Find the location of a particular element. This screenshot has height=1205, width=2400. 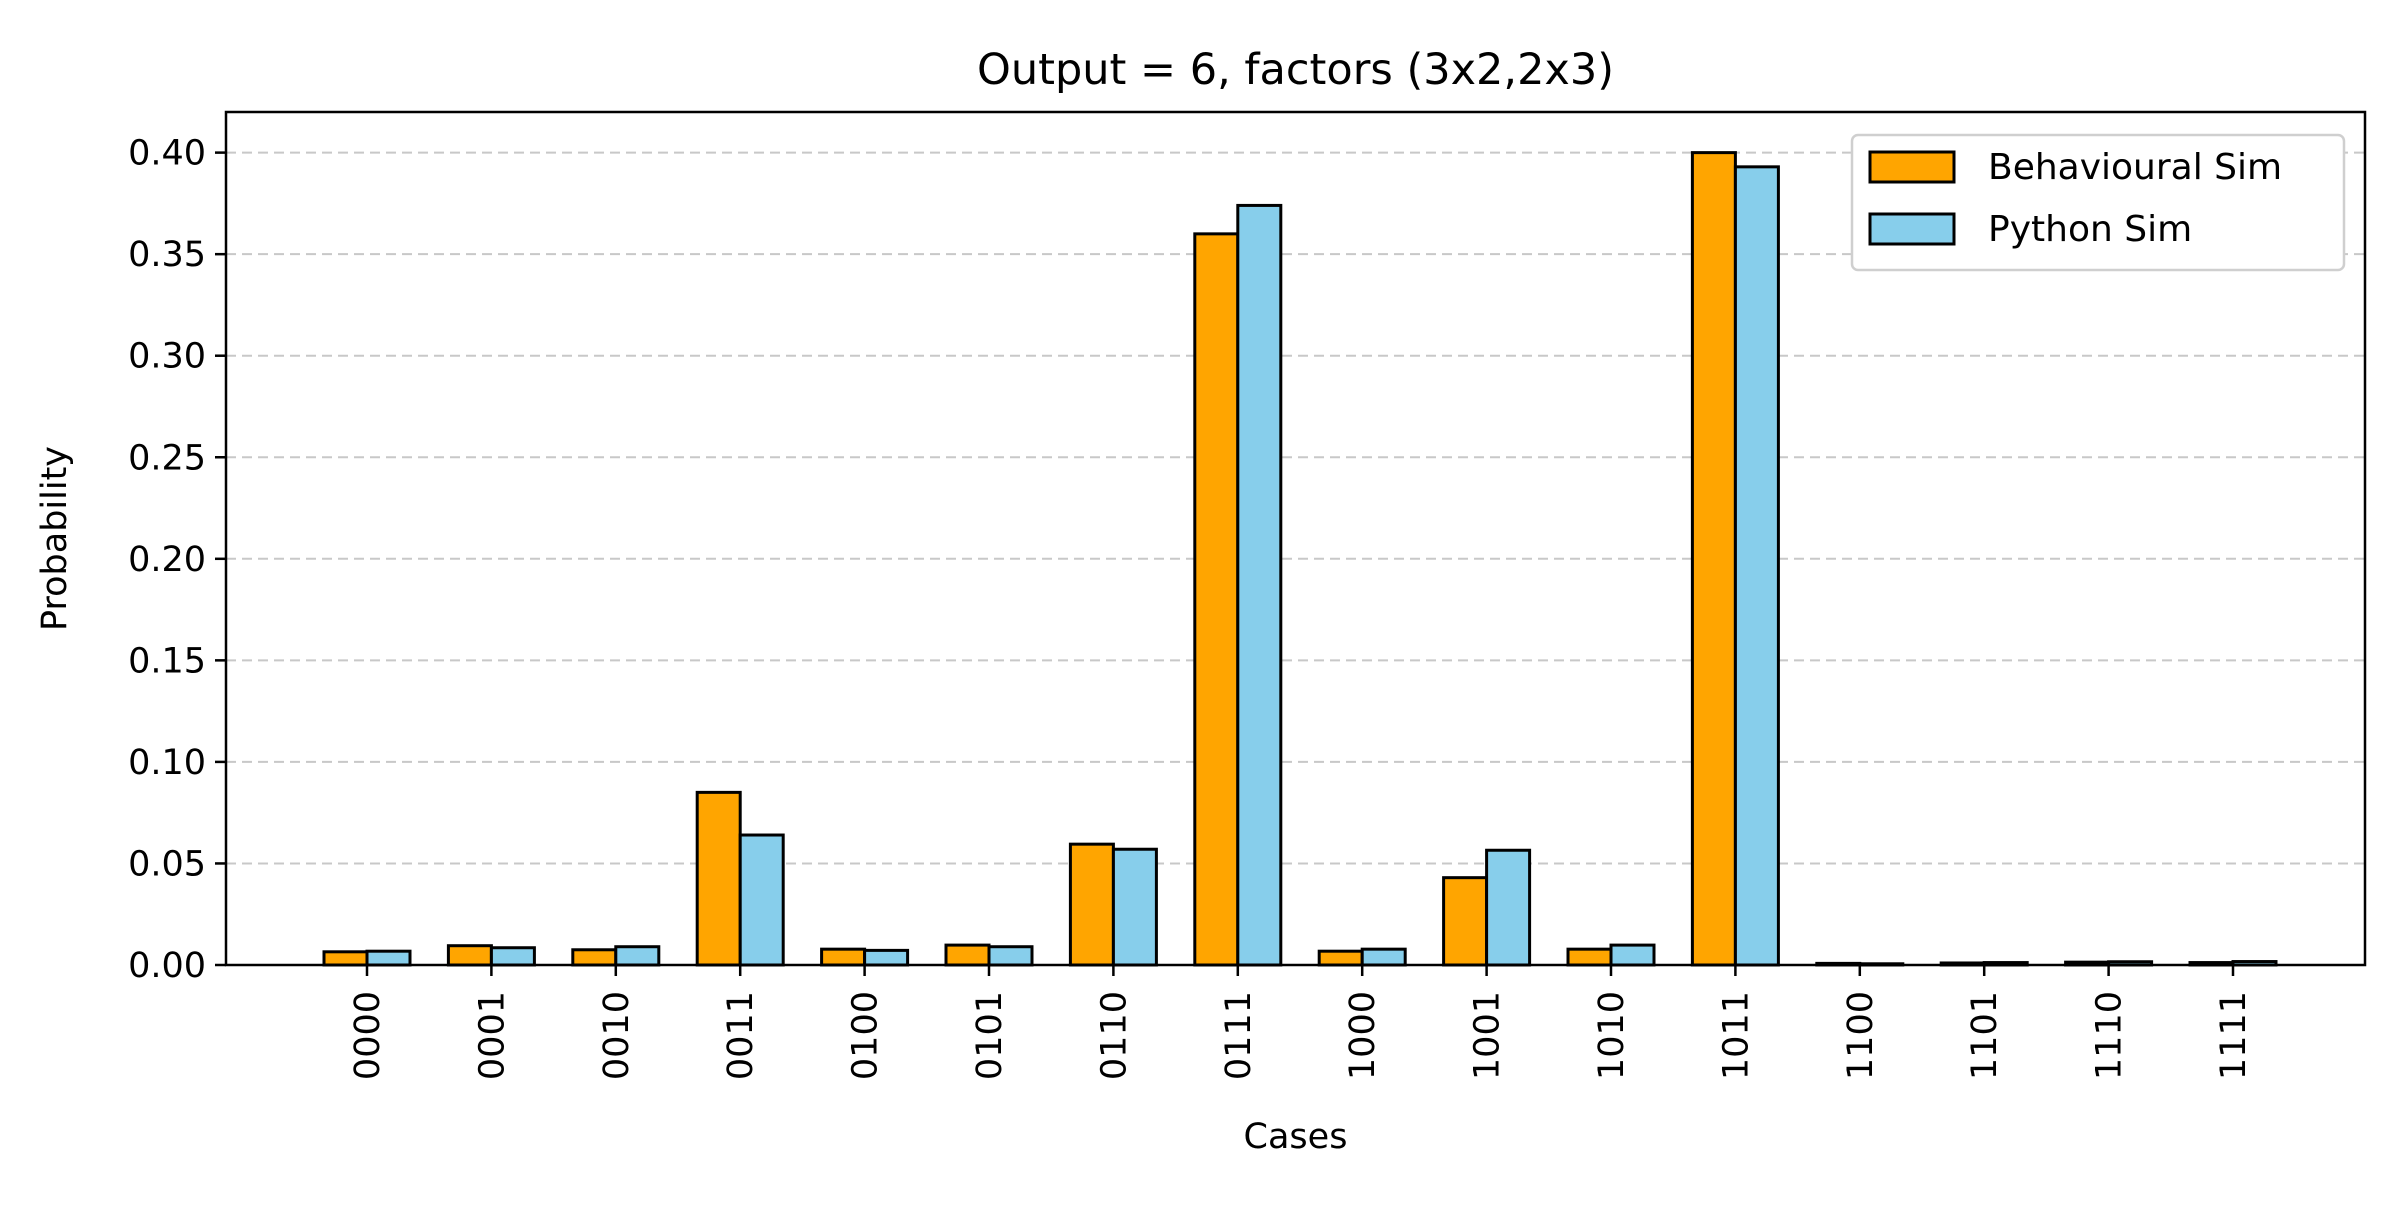

x-tick-label: 1000 is located at coordinates (1363, 1035).